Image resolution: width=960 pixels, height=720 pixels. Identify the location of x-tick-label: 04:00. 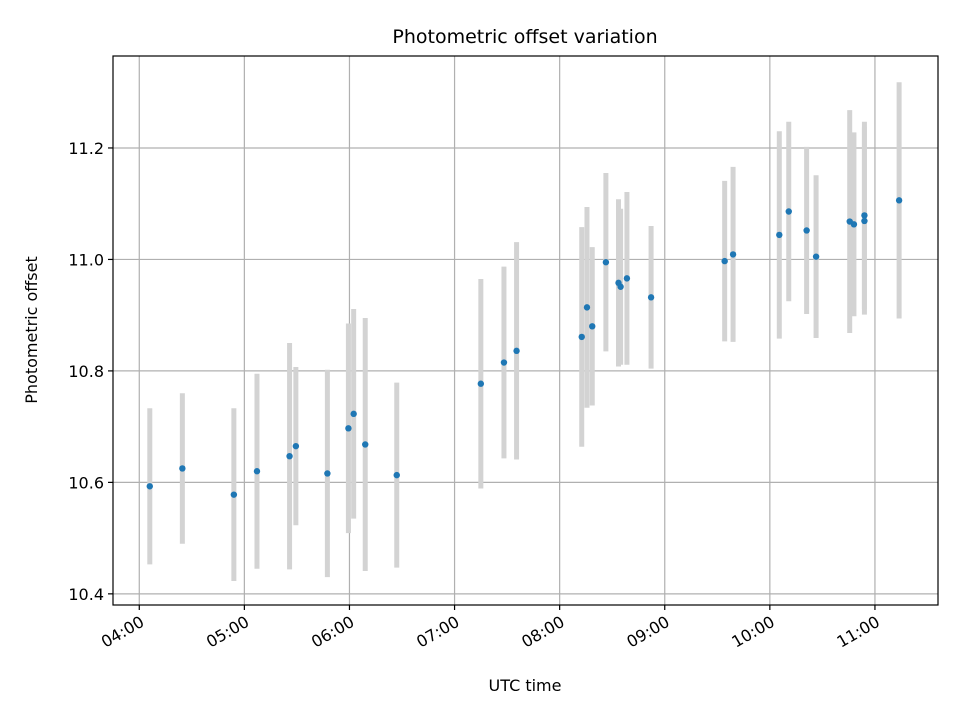
(122, 632).